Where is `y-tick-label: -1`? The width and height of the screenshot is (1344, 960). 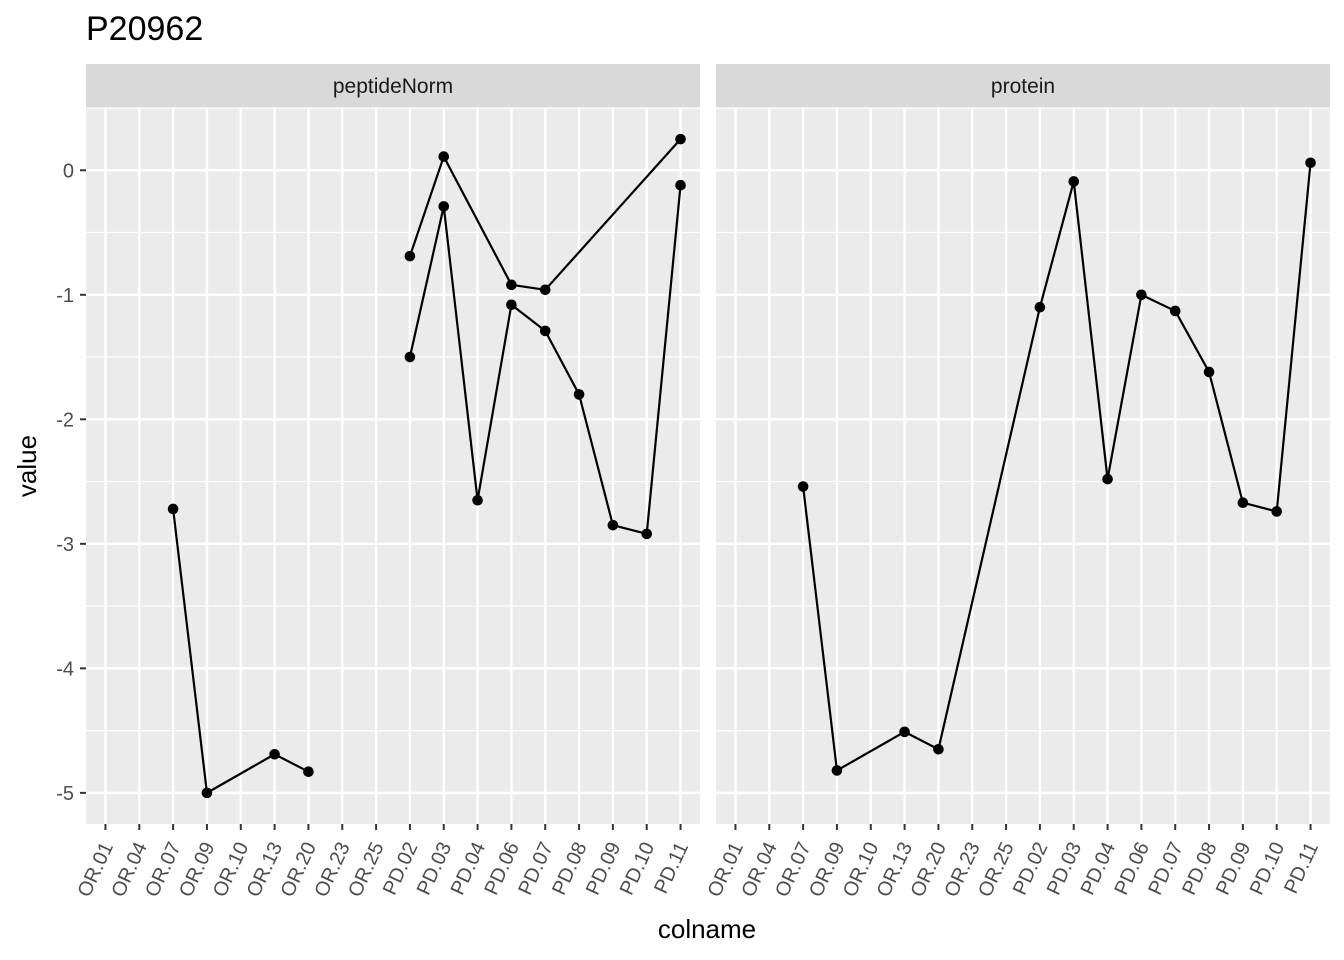
y-tick-label: -1 is located at coordinates (65, 296).